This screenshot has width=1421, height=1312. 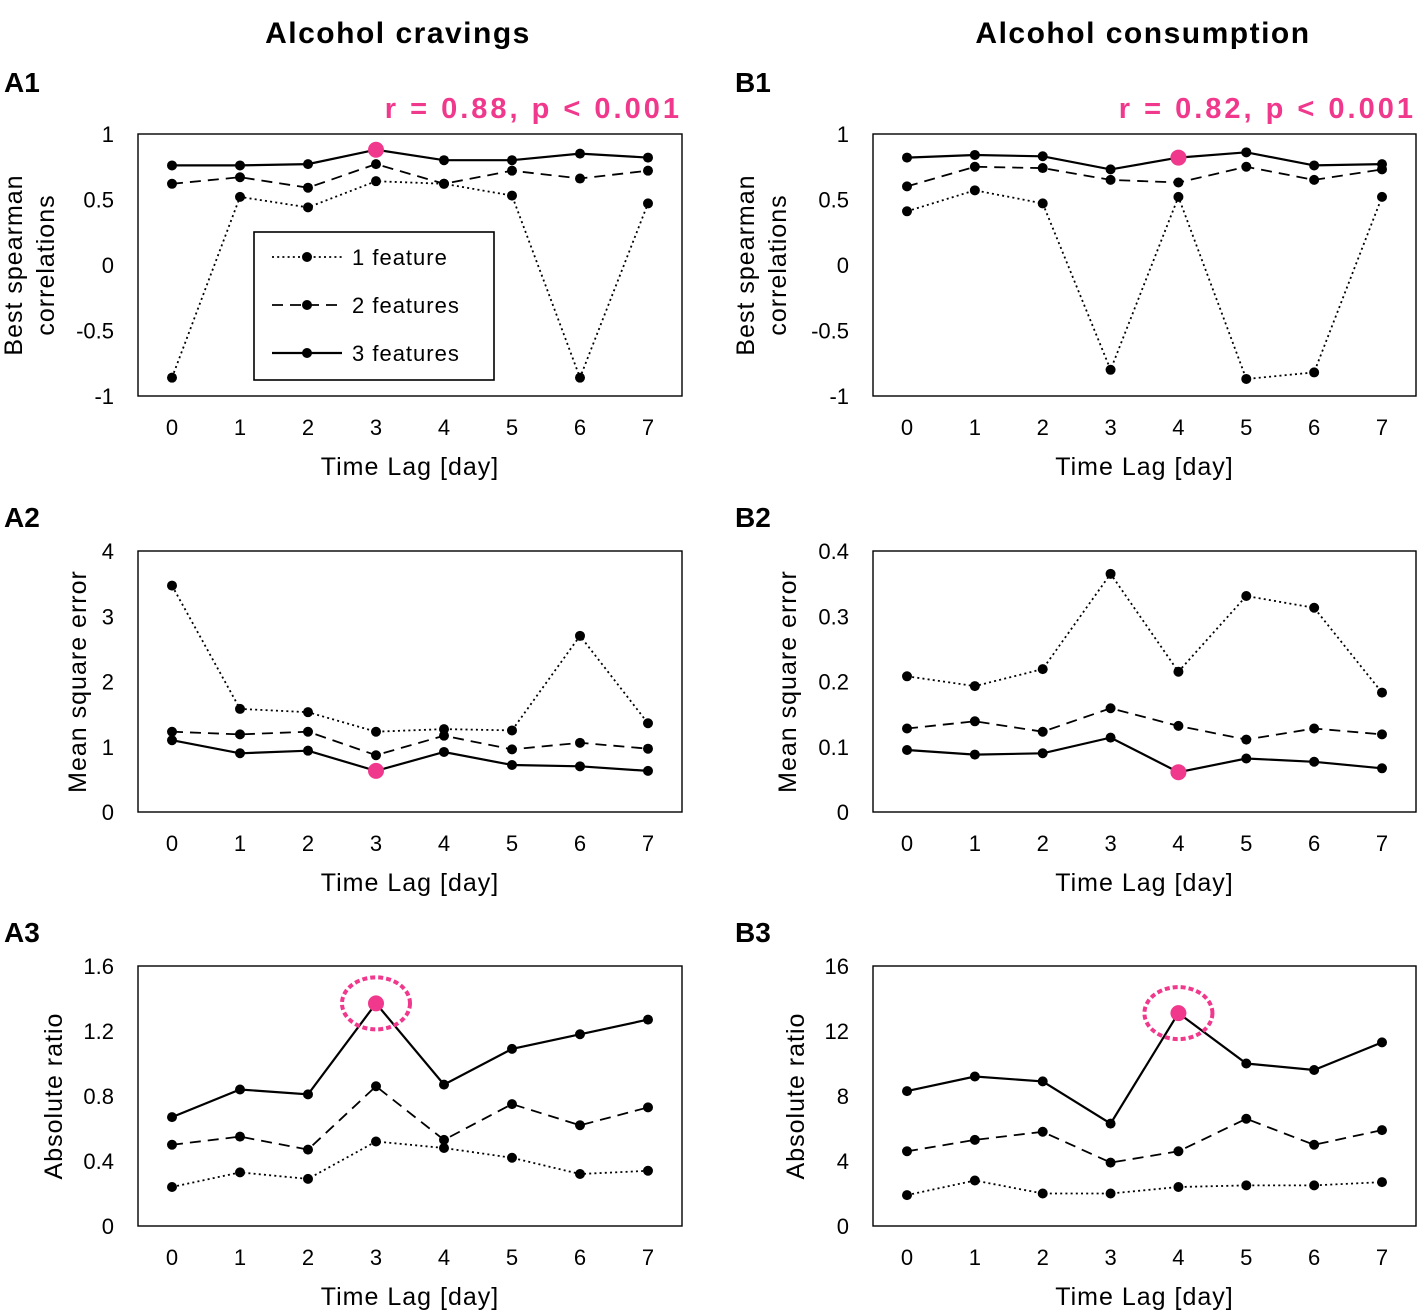 What do you see at coordinates (796, 1096) in the screenshot?
I see `y-axis-label: Absolute ratio` at bounding box center [796, 1096].